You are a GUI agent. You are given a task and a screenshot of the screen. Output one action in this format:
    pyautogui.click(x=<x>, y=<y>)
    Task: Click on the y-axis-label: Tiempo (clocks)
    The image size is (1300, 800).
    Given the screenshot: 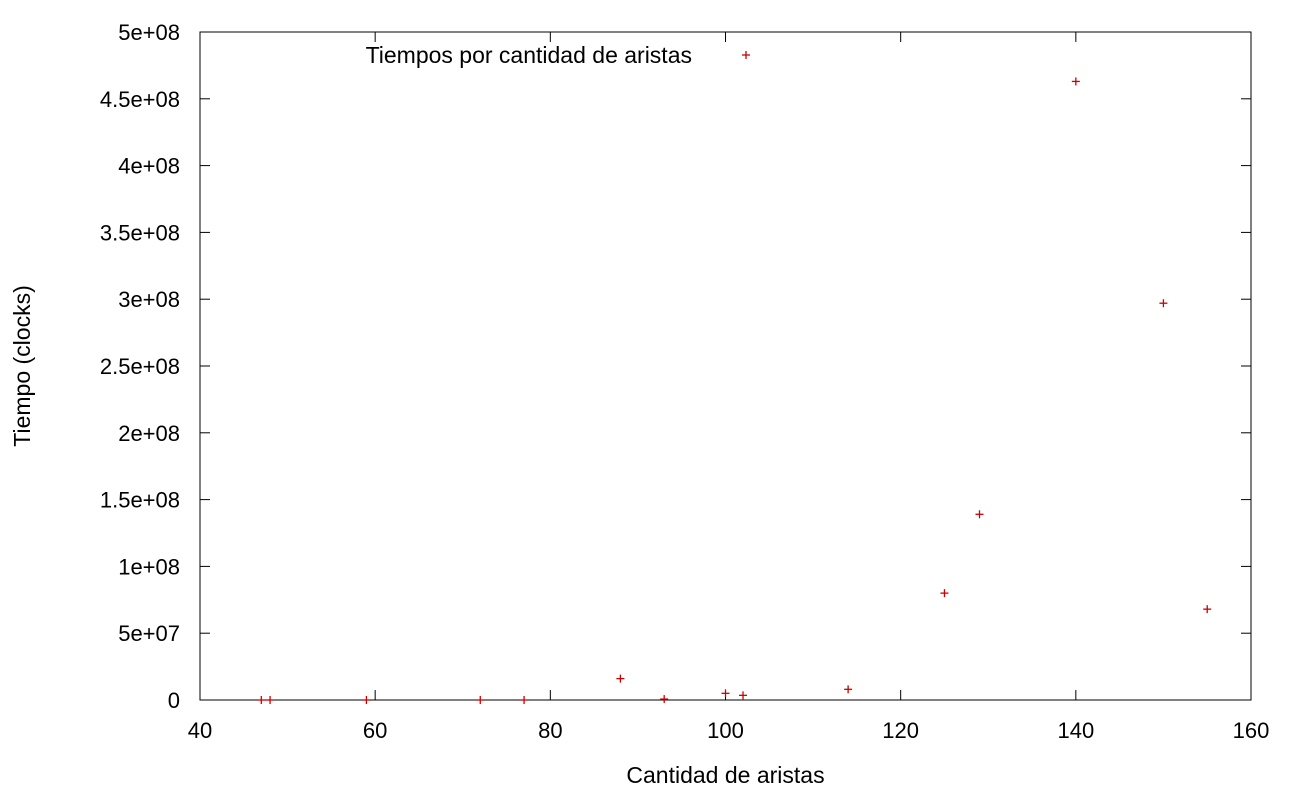 What is the action you would take?
    pyautogui.click(x=22, y=365)
    